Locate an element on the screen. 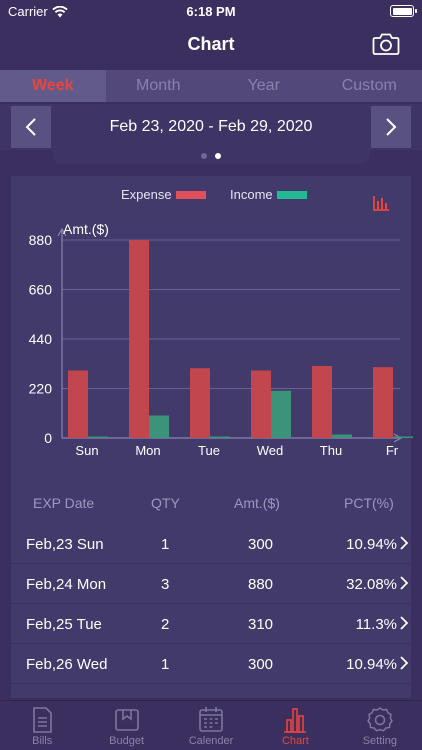 The height and width of the screenshot is (750, 422). legend-label-expense: Expense is located at coordinates (146, 194).